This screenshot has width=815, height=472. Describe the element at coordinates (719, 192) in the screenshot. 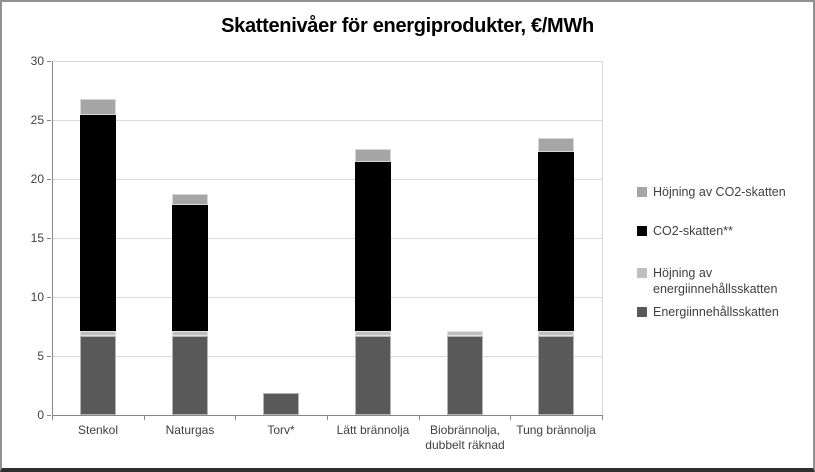

I see `legend-label: Höjning av CO2-skatten` at that location.